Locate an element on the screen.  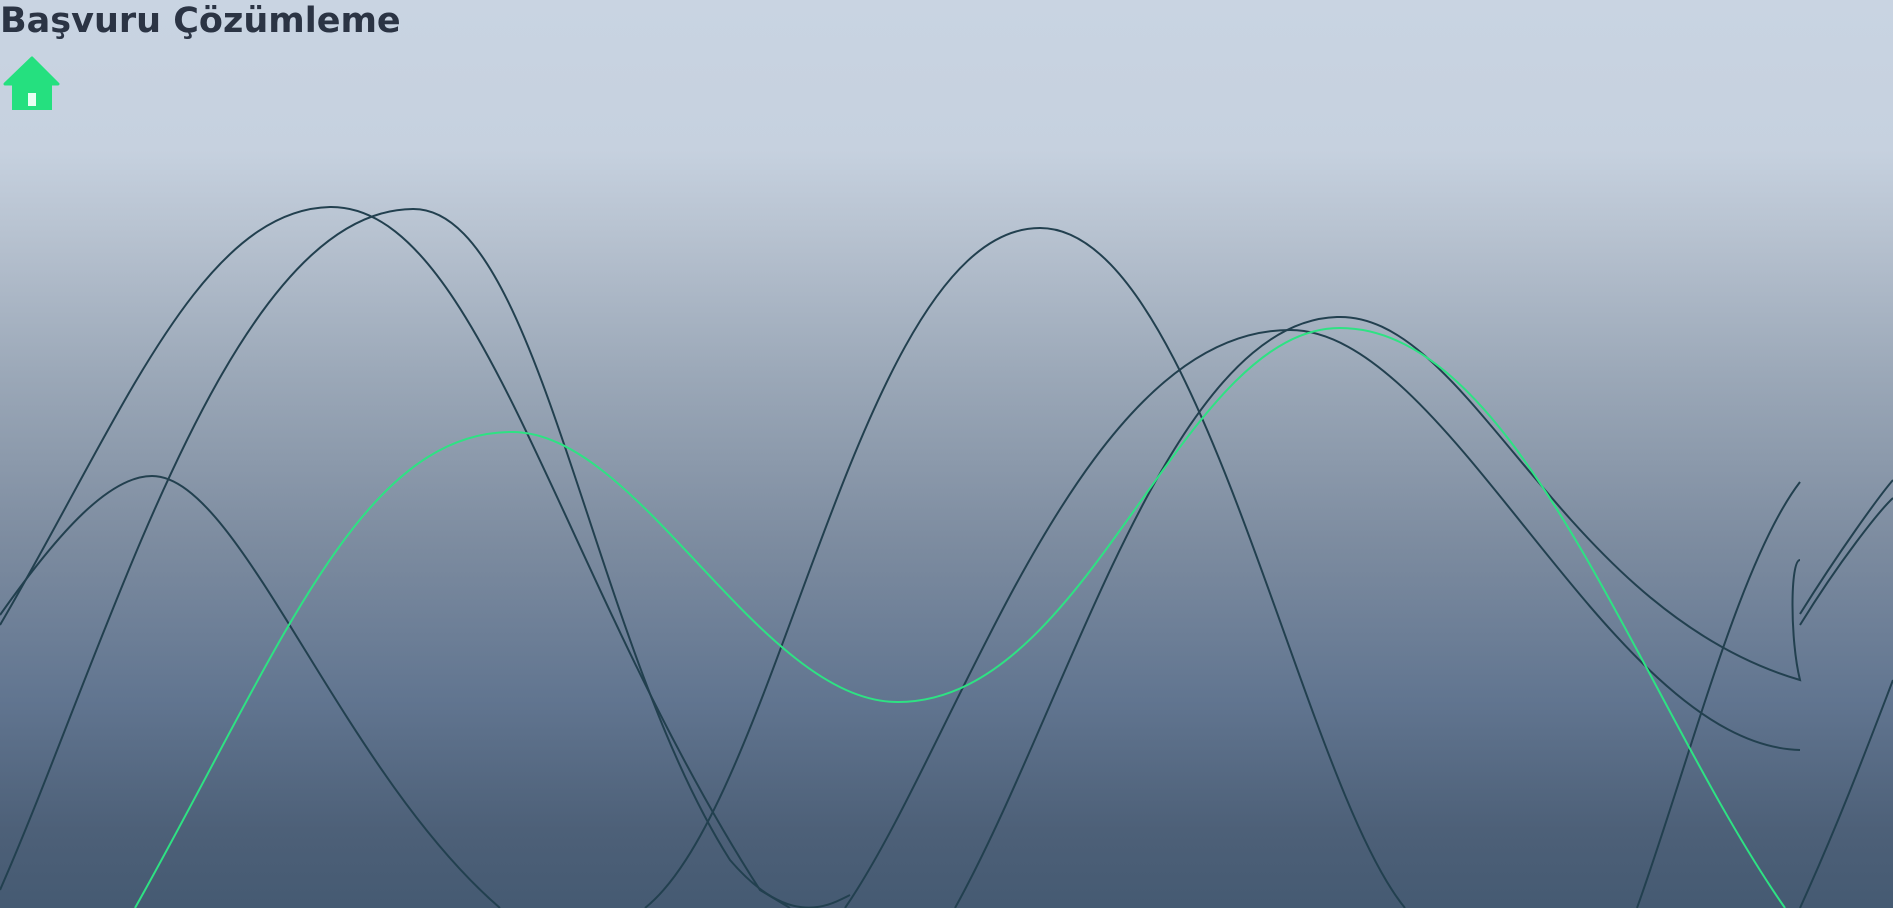
page-title: Başvuru Çözümleme is located at coordinates (200, 21).